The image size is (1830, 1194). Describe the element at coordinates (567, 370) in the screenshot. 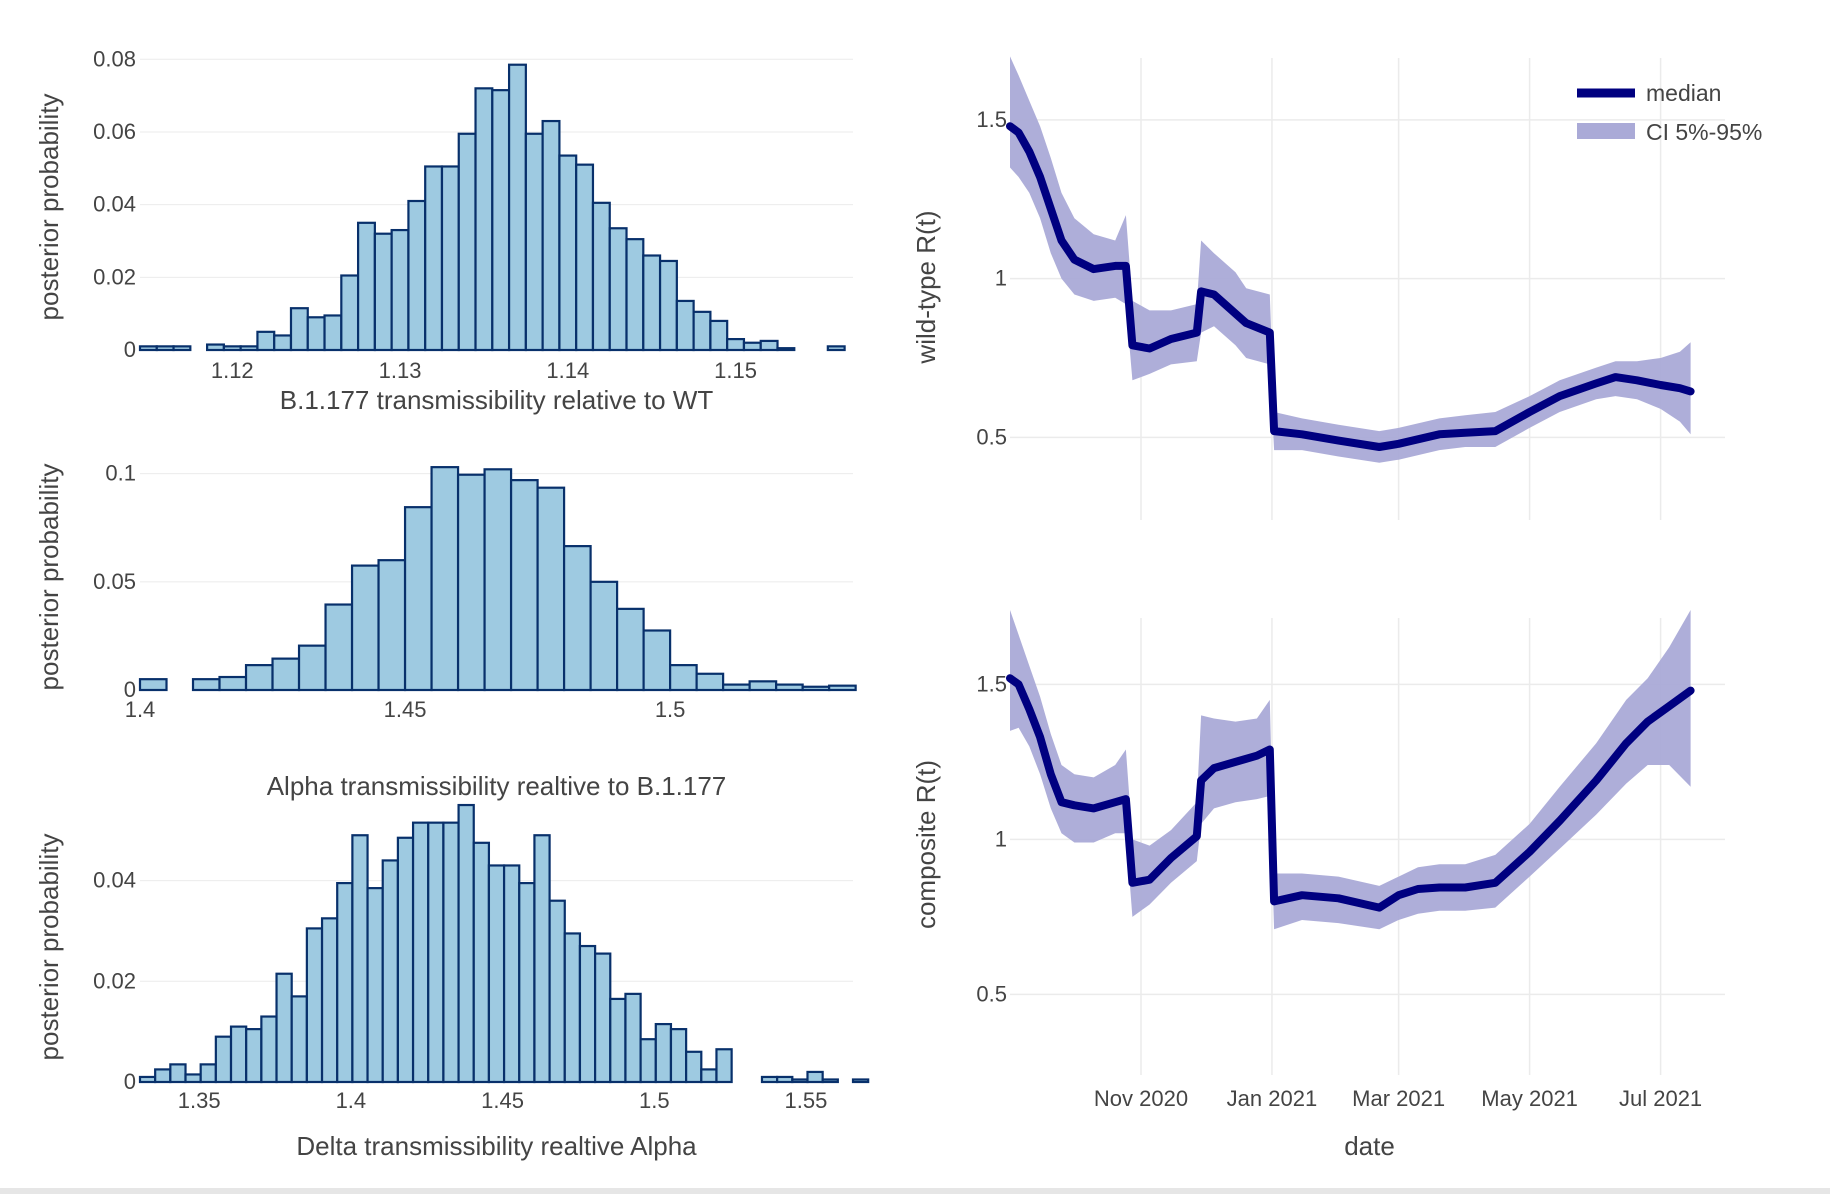

I see `x-tick-label: 1.14` at that location.